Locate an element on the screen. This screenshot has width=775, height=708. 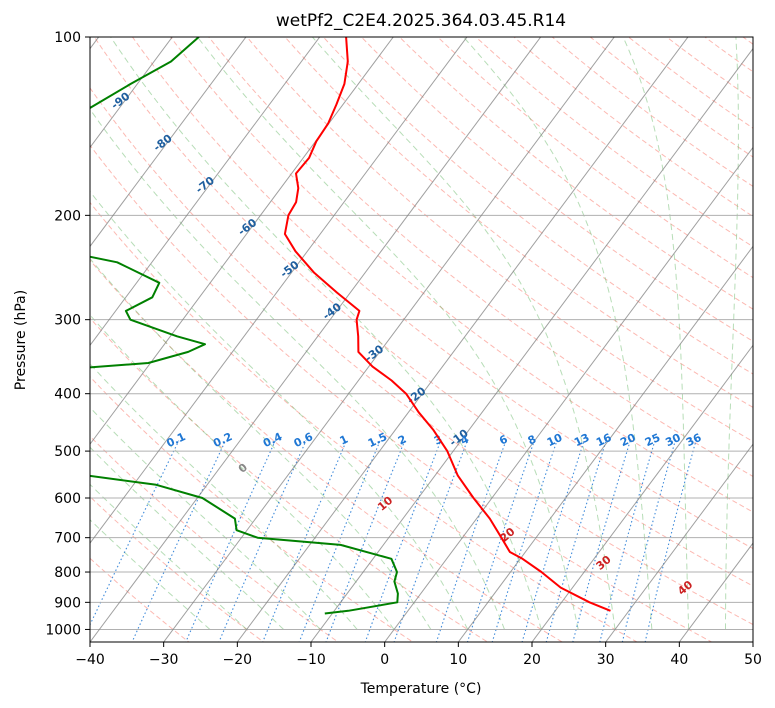
y-tick-label: 700 is located at coordinates (67, 539).